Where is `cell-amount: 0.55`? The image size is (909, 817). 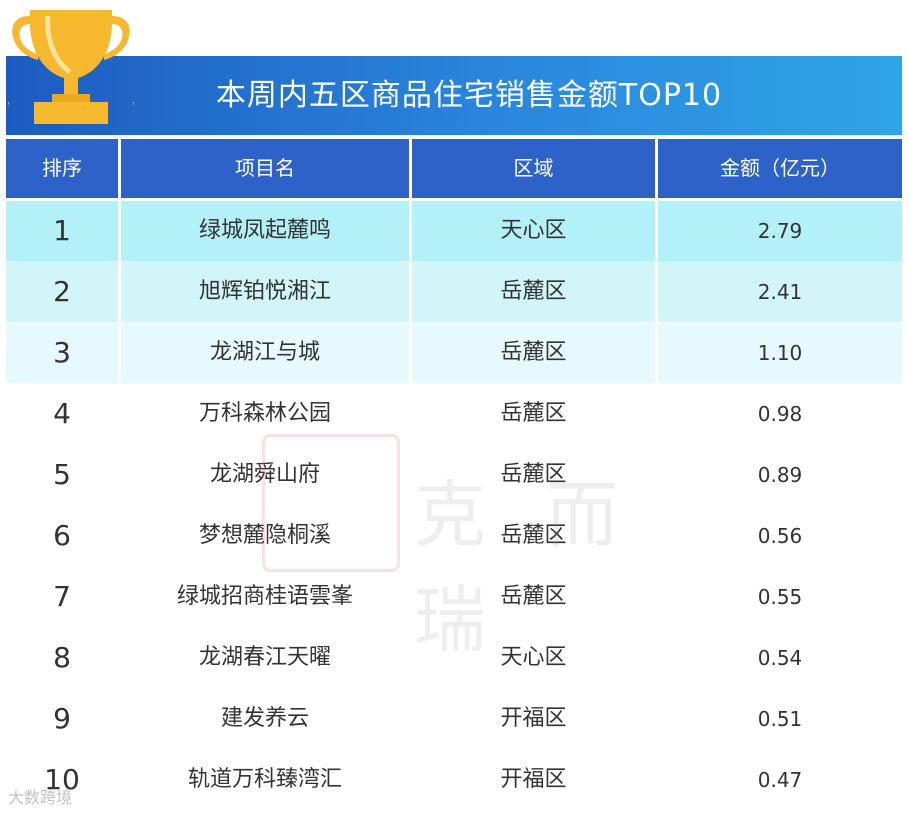
cell-amount: 0.55 is located at coordinates (780, 597).